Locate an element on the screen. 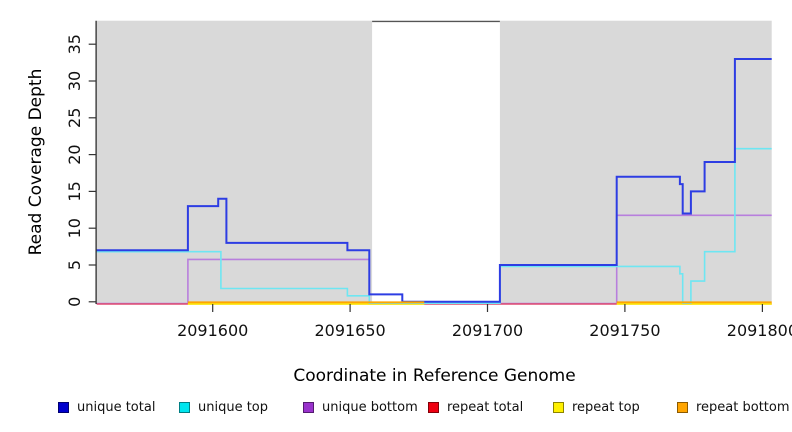  legend-label: repeat total is located at coordinates (485, 407).